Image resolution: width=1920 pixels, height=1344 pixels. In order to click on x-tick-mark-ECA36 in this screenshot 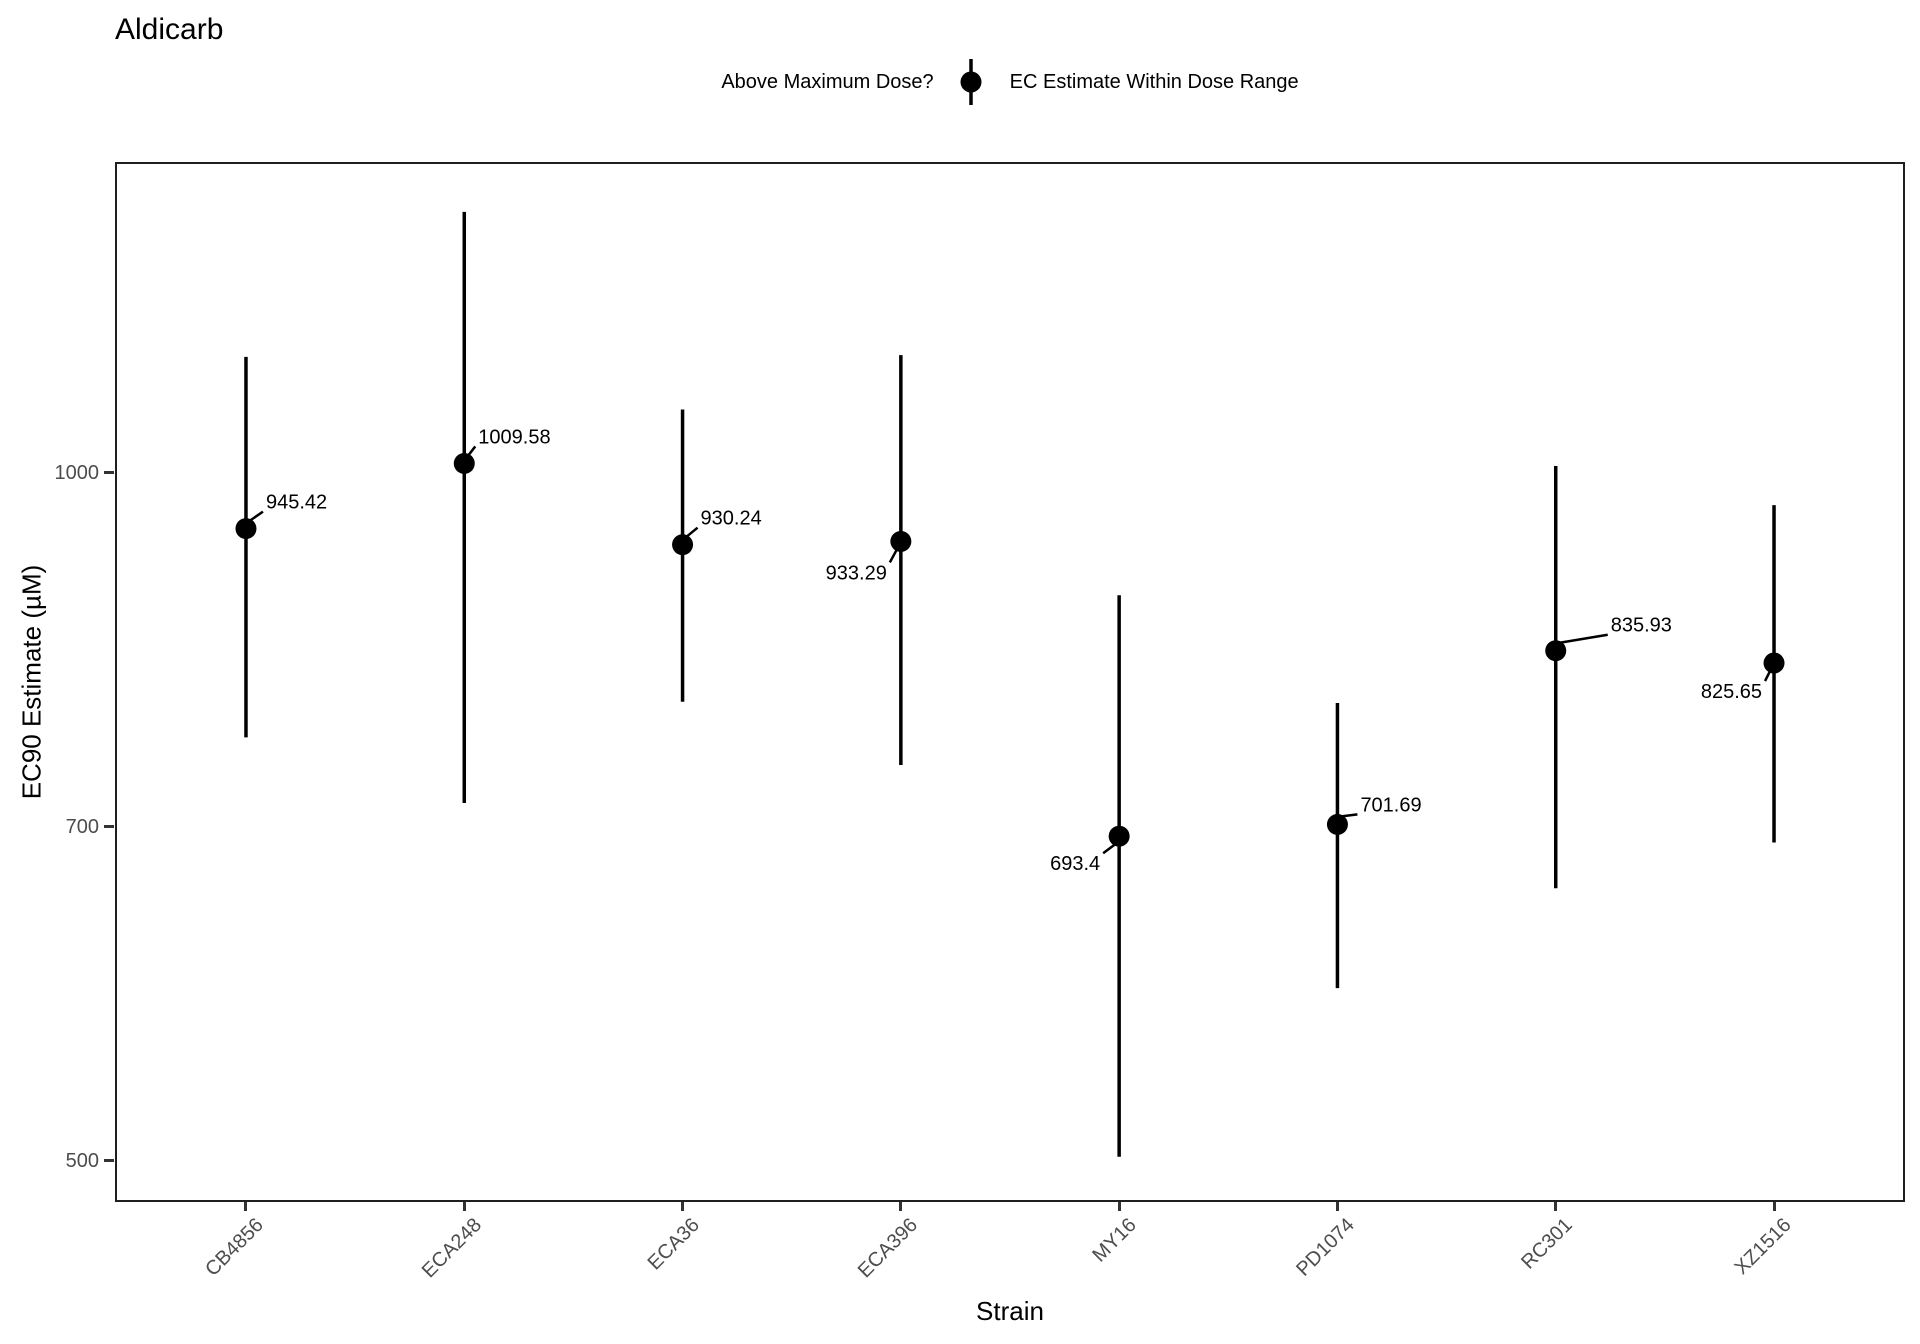, I will do `click(683, 1206)`.